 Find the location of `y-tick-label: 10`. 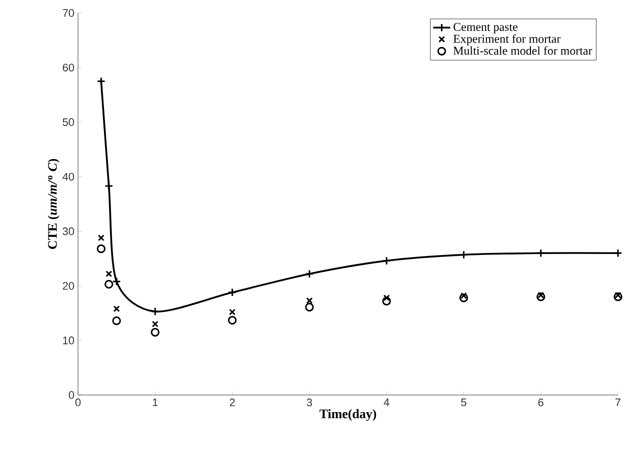

y-tick-label: 10 is located at coordinates (68, 340).